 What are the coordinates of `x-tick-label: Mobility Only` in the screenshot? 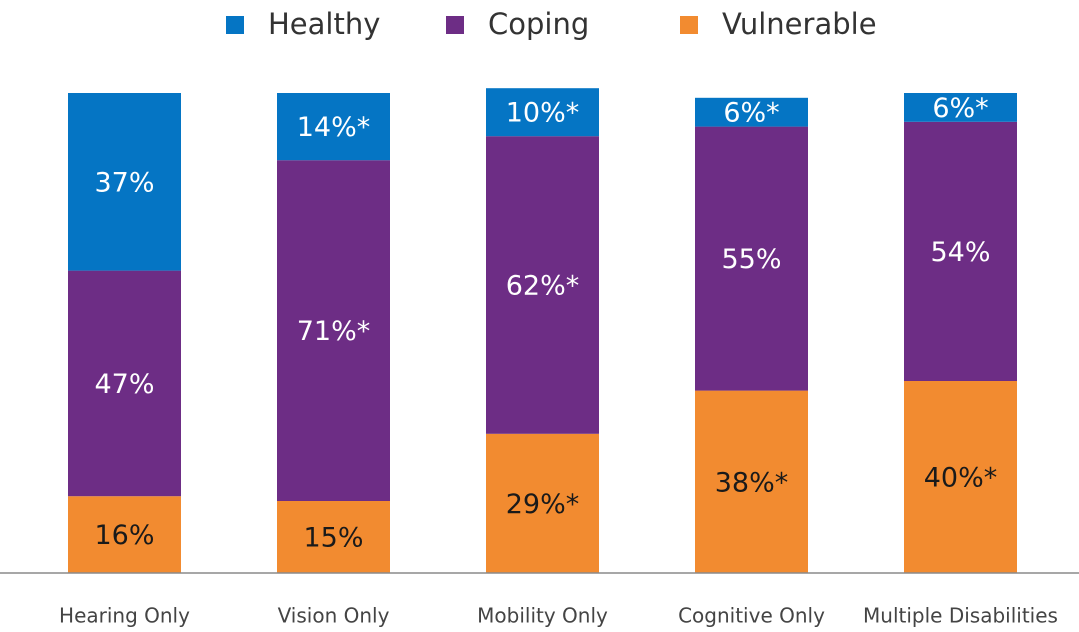 It's located at (542, 616).